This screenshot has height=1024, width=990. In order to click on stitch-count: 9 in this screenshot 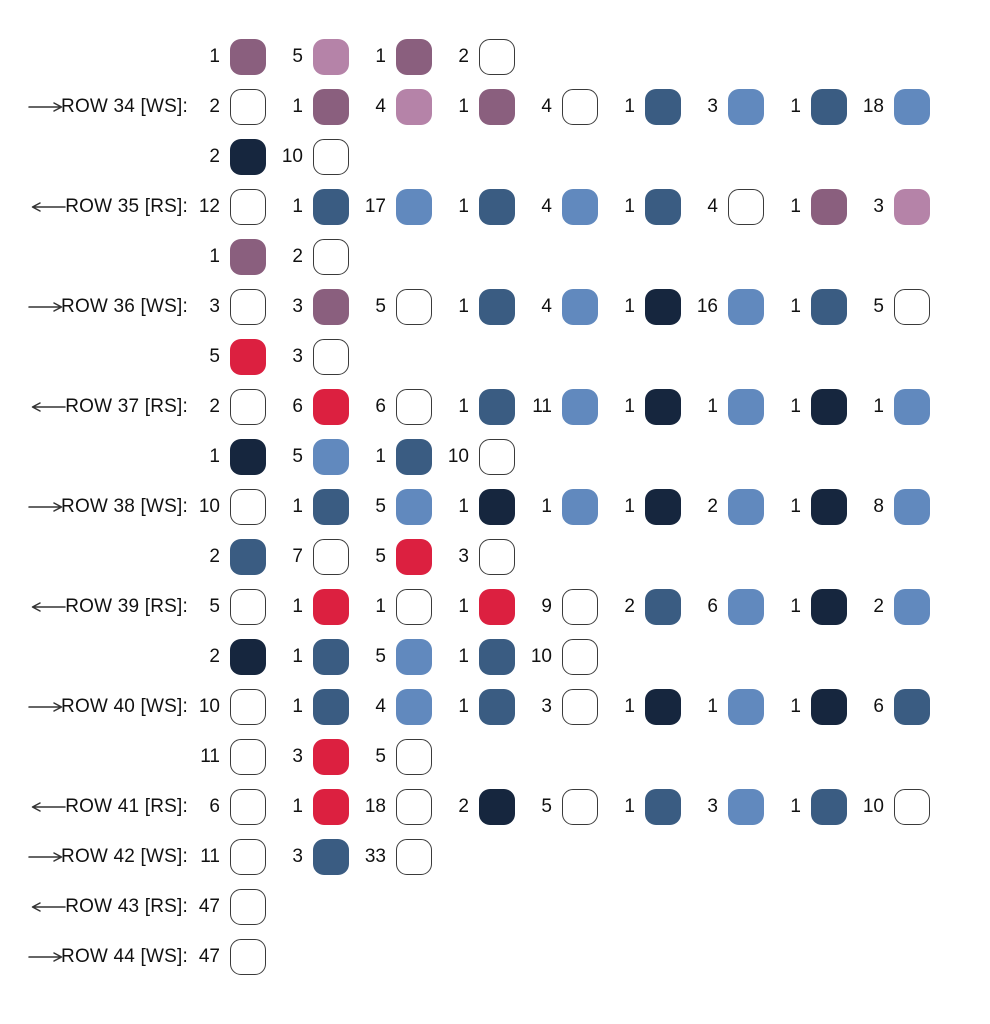, I will do `click(546, 606)`.